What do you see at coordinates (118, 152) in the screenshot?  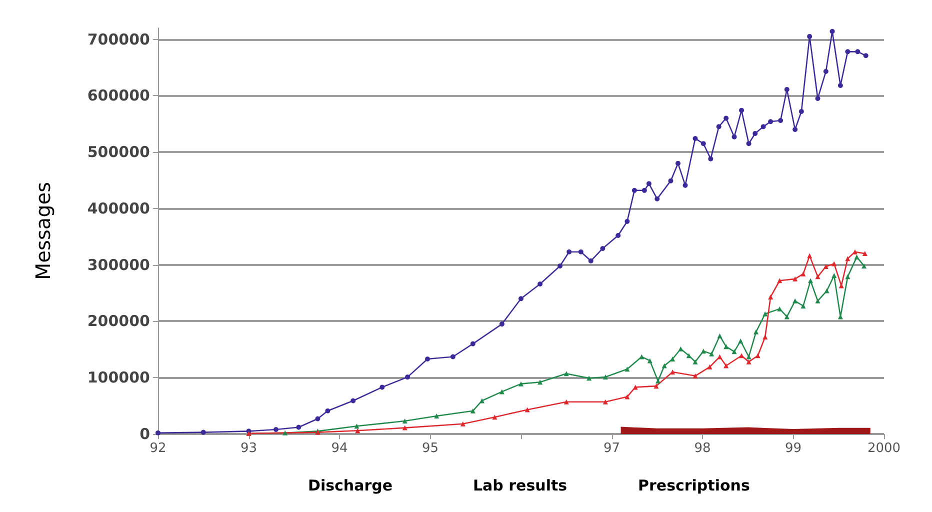 I see `y-tick-label: 500000` at bounding box center [118, 152].